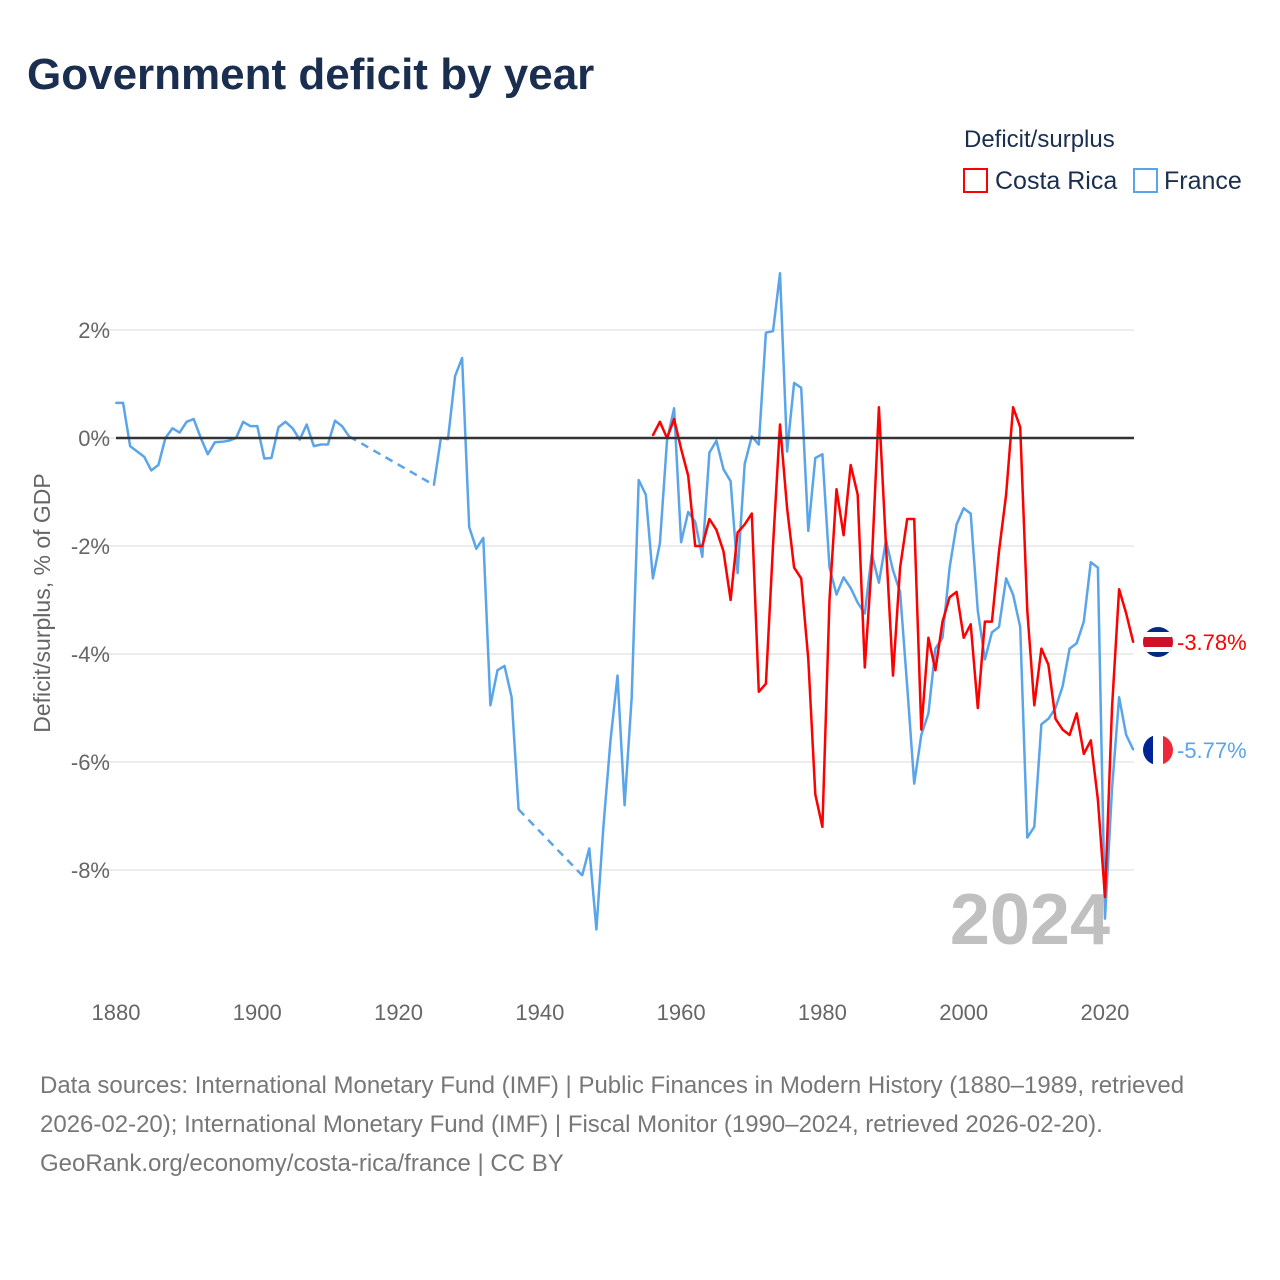 The width and height of the screenshot is (1280, 1280). I want to click on legend-item-costa-rica: Costa Rica, so click(1040, 181).